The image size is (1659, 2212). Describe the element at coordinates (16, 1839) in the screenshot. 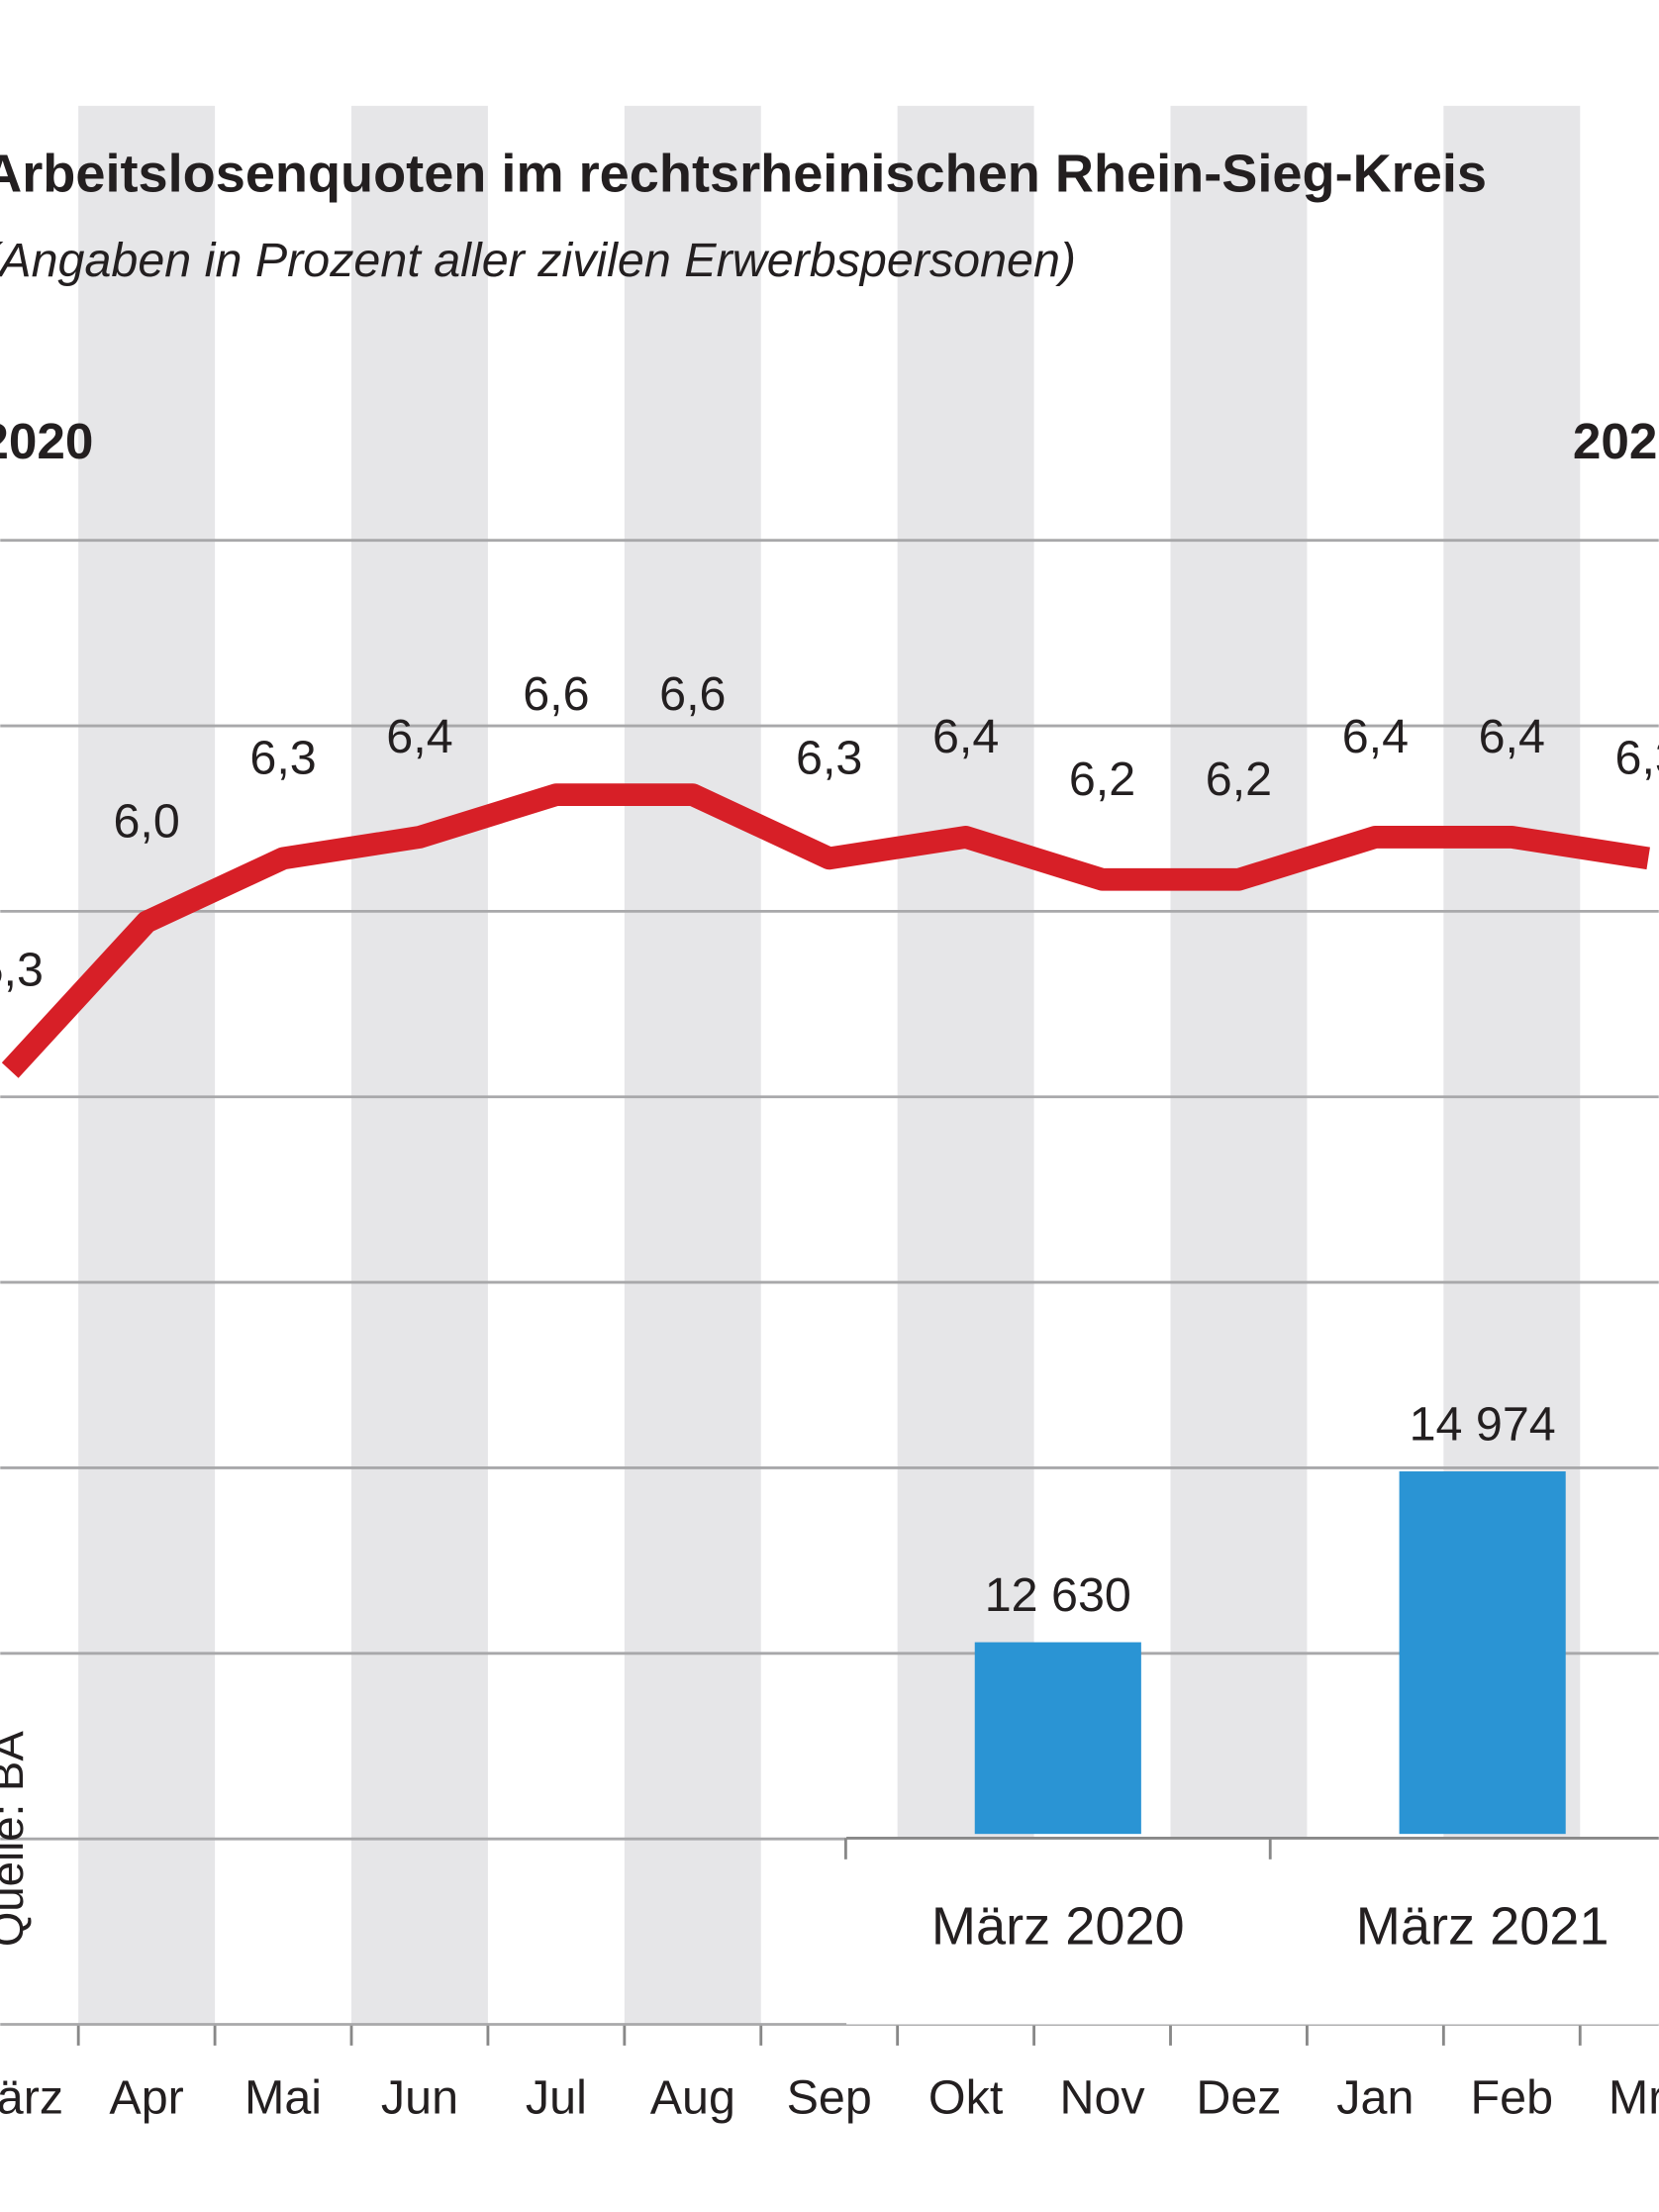

I see `source: Quelle: BA` at that location.